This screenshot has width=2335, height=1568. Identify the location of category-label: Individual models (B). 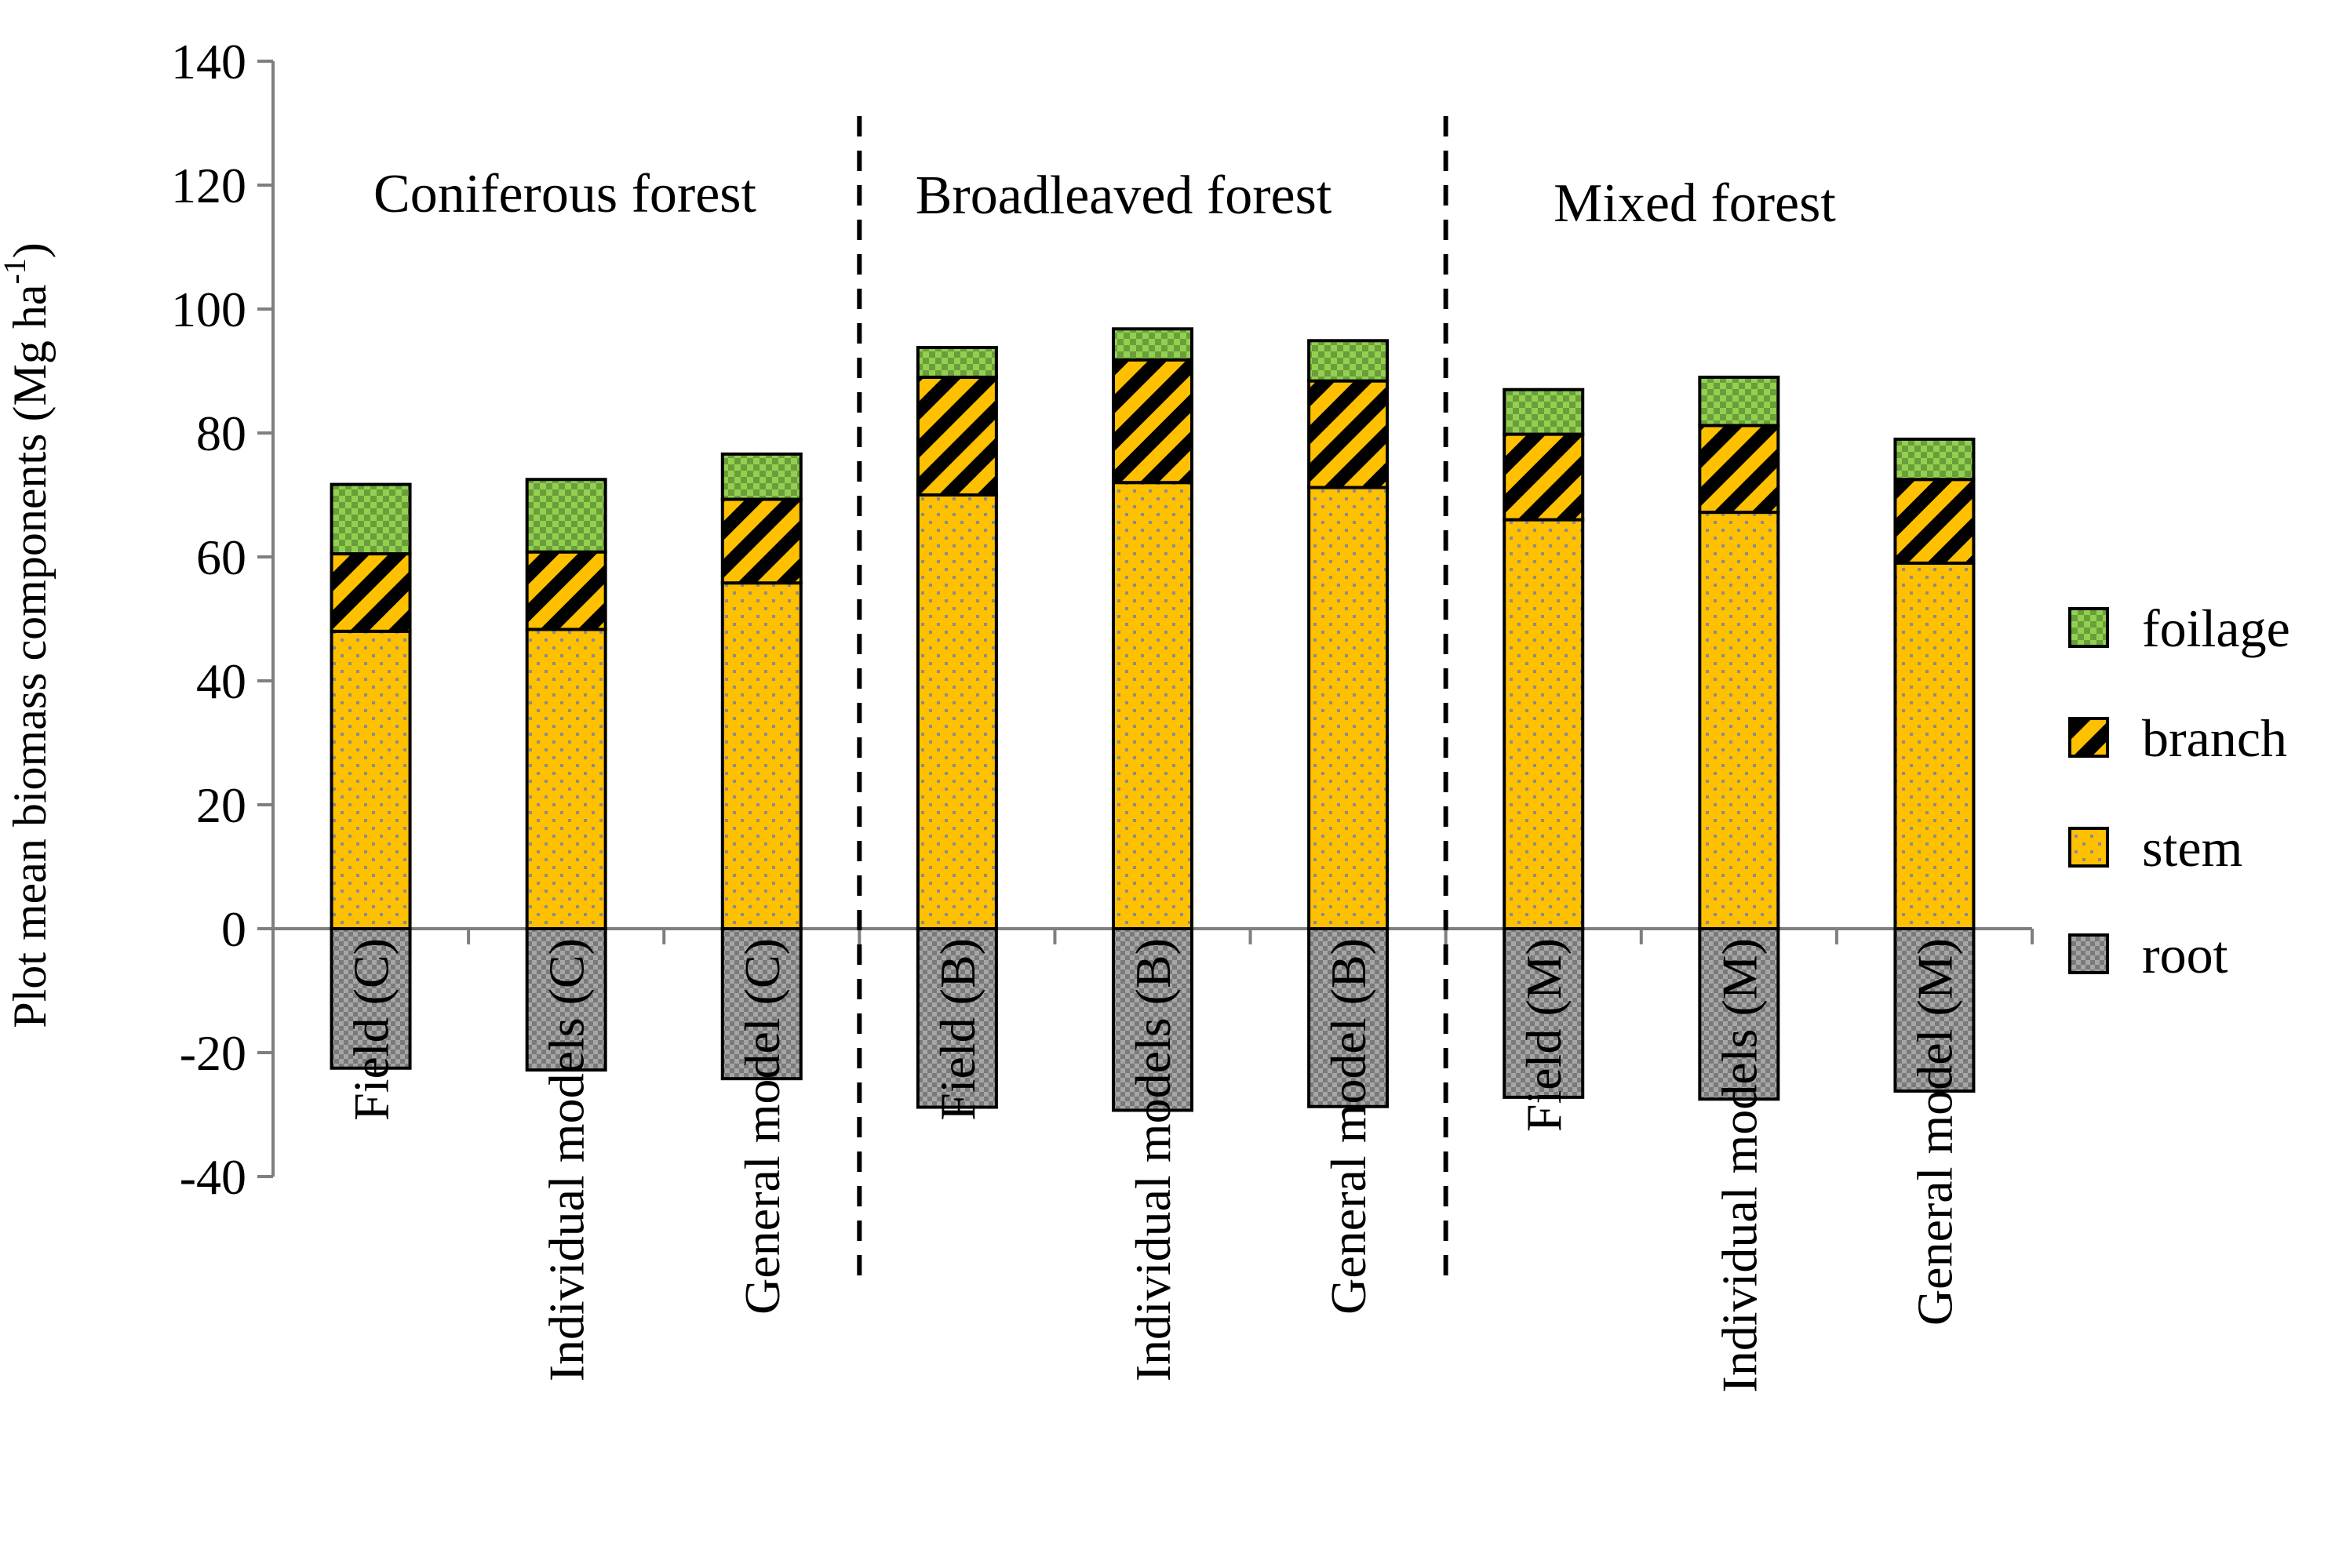
(1153, 1159).